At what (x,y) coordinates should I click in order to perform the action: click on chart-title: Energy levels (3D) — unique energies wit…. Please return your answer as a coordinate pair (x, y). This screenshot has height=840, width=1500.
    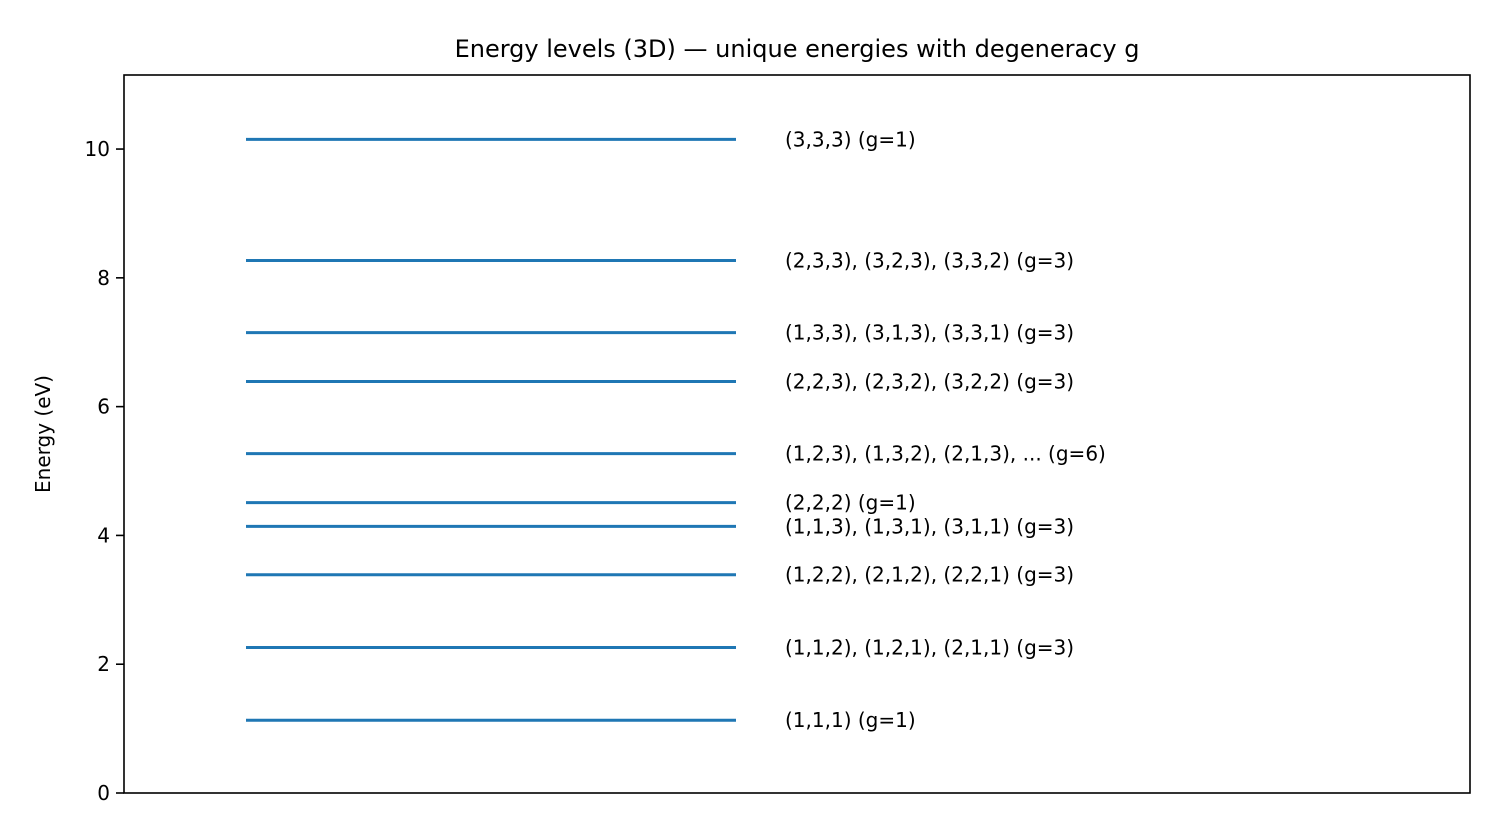
    Looking at the image, I should click on (797, 49).